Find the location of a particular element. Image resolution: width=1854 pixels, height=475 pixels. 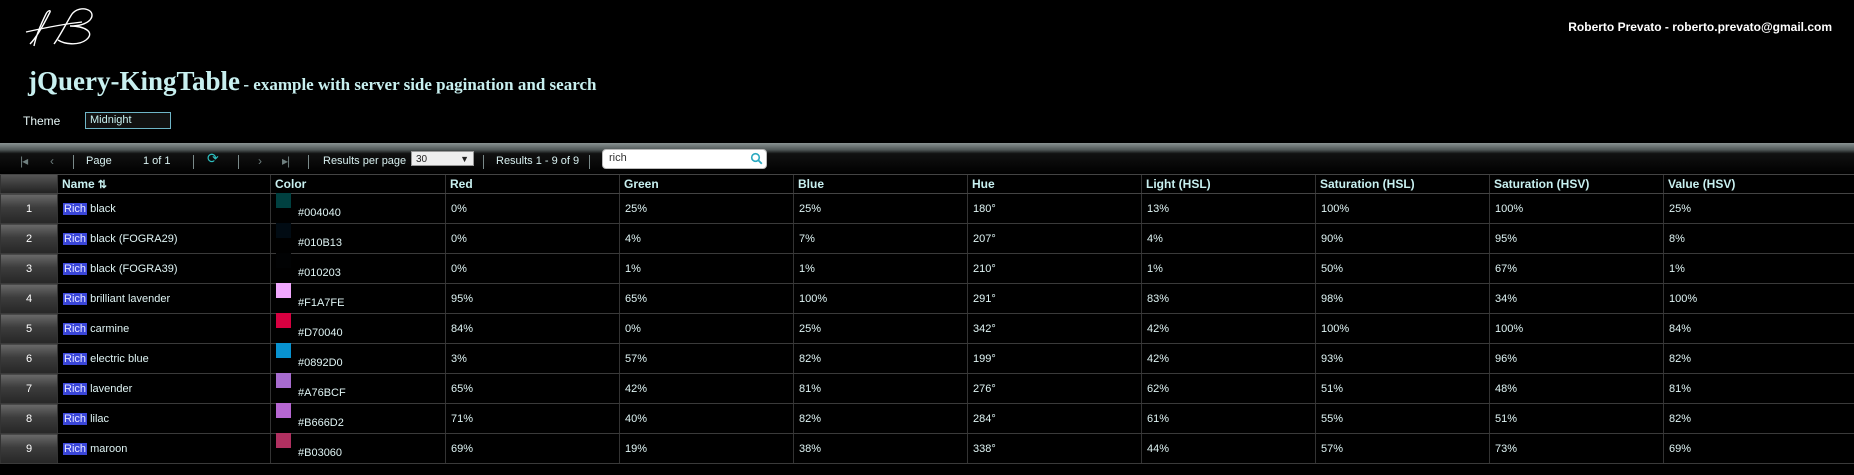

column-header-label: Name is located at coordinates (78, 184).